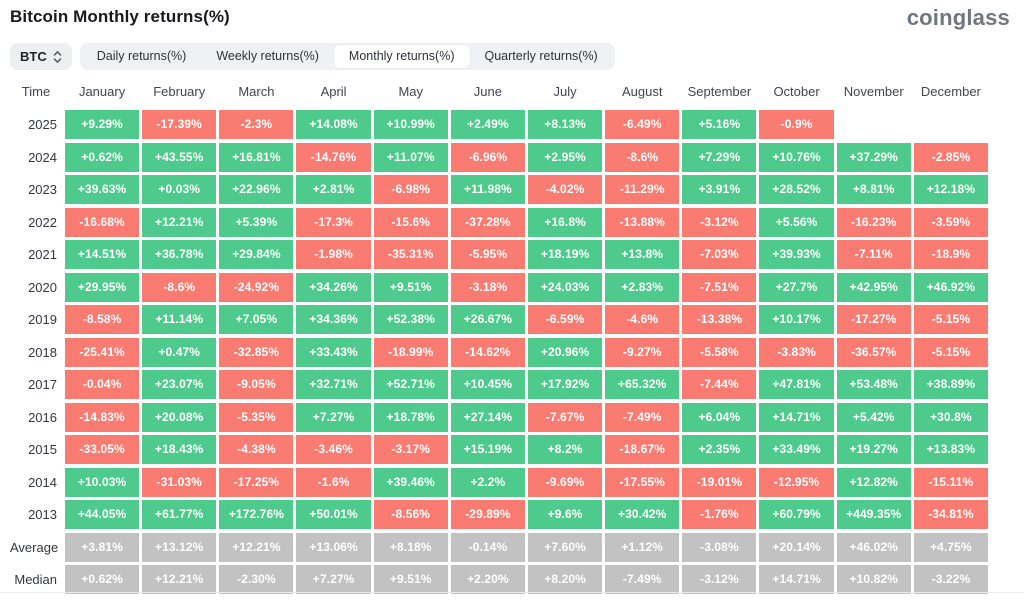  Describe the element at coordinates (487, 287) in the screenshot. I see `return-cell: -3.18%` at that location.